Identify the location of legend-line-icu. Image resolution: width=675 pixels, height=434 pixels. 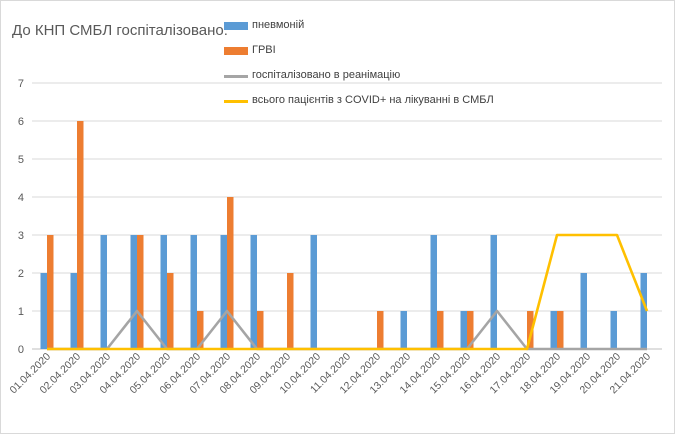
(236, 76).